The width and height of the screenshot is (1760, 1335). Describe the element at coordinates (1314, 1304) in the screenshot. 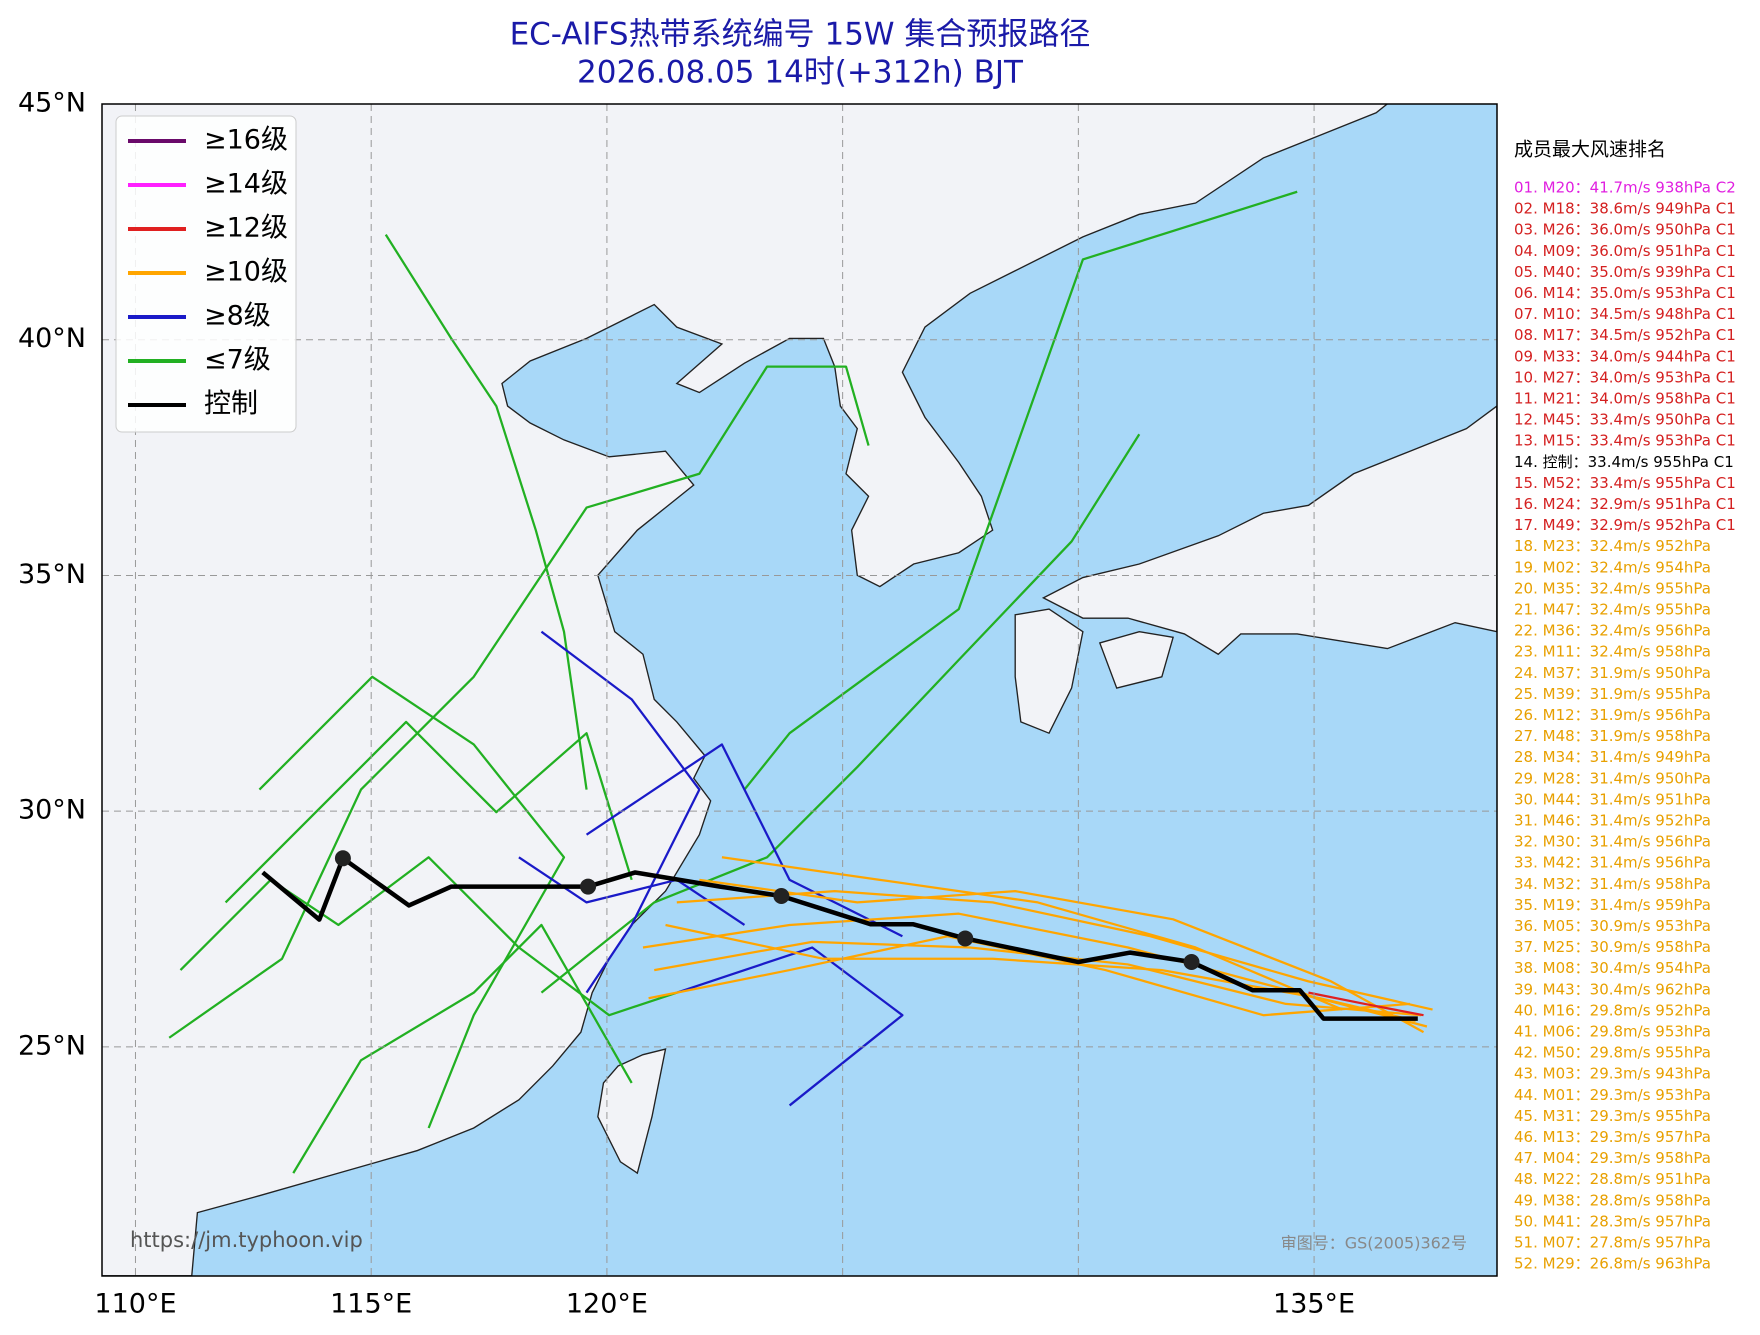

I see `lon-tick-label: 135°E` at that location.